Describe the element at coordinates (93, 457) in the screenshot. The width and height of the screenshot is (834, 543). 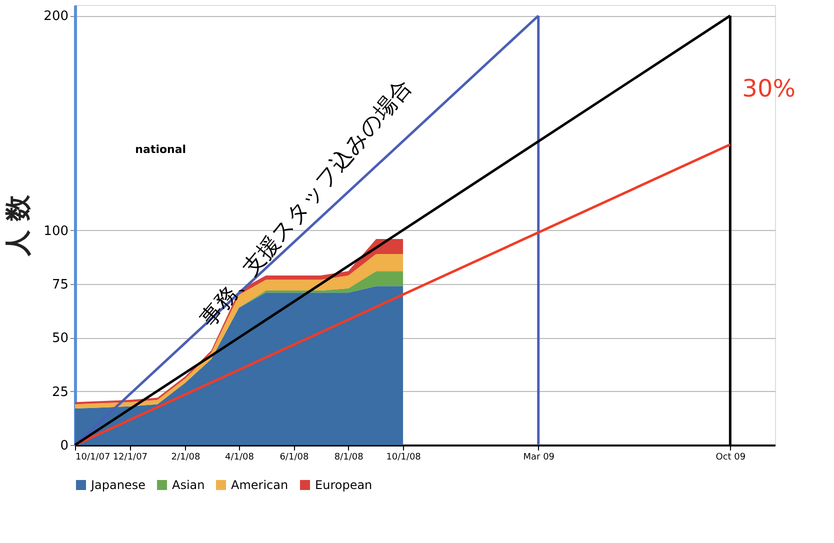
I see `x-tick-label: 10/1/07` at that location.